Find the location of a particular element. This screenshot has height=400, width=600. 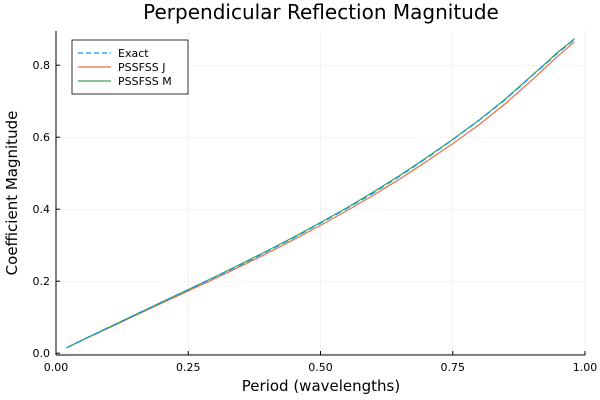

chart-title: Perpendicular Reflection Magnitude is located at coordinates (321, 12).